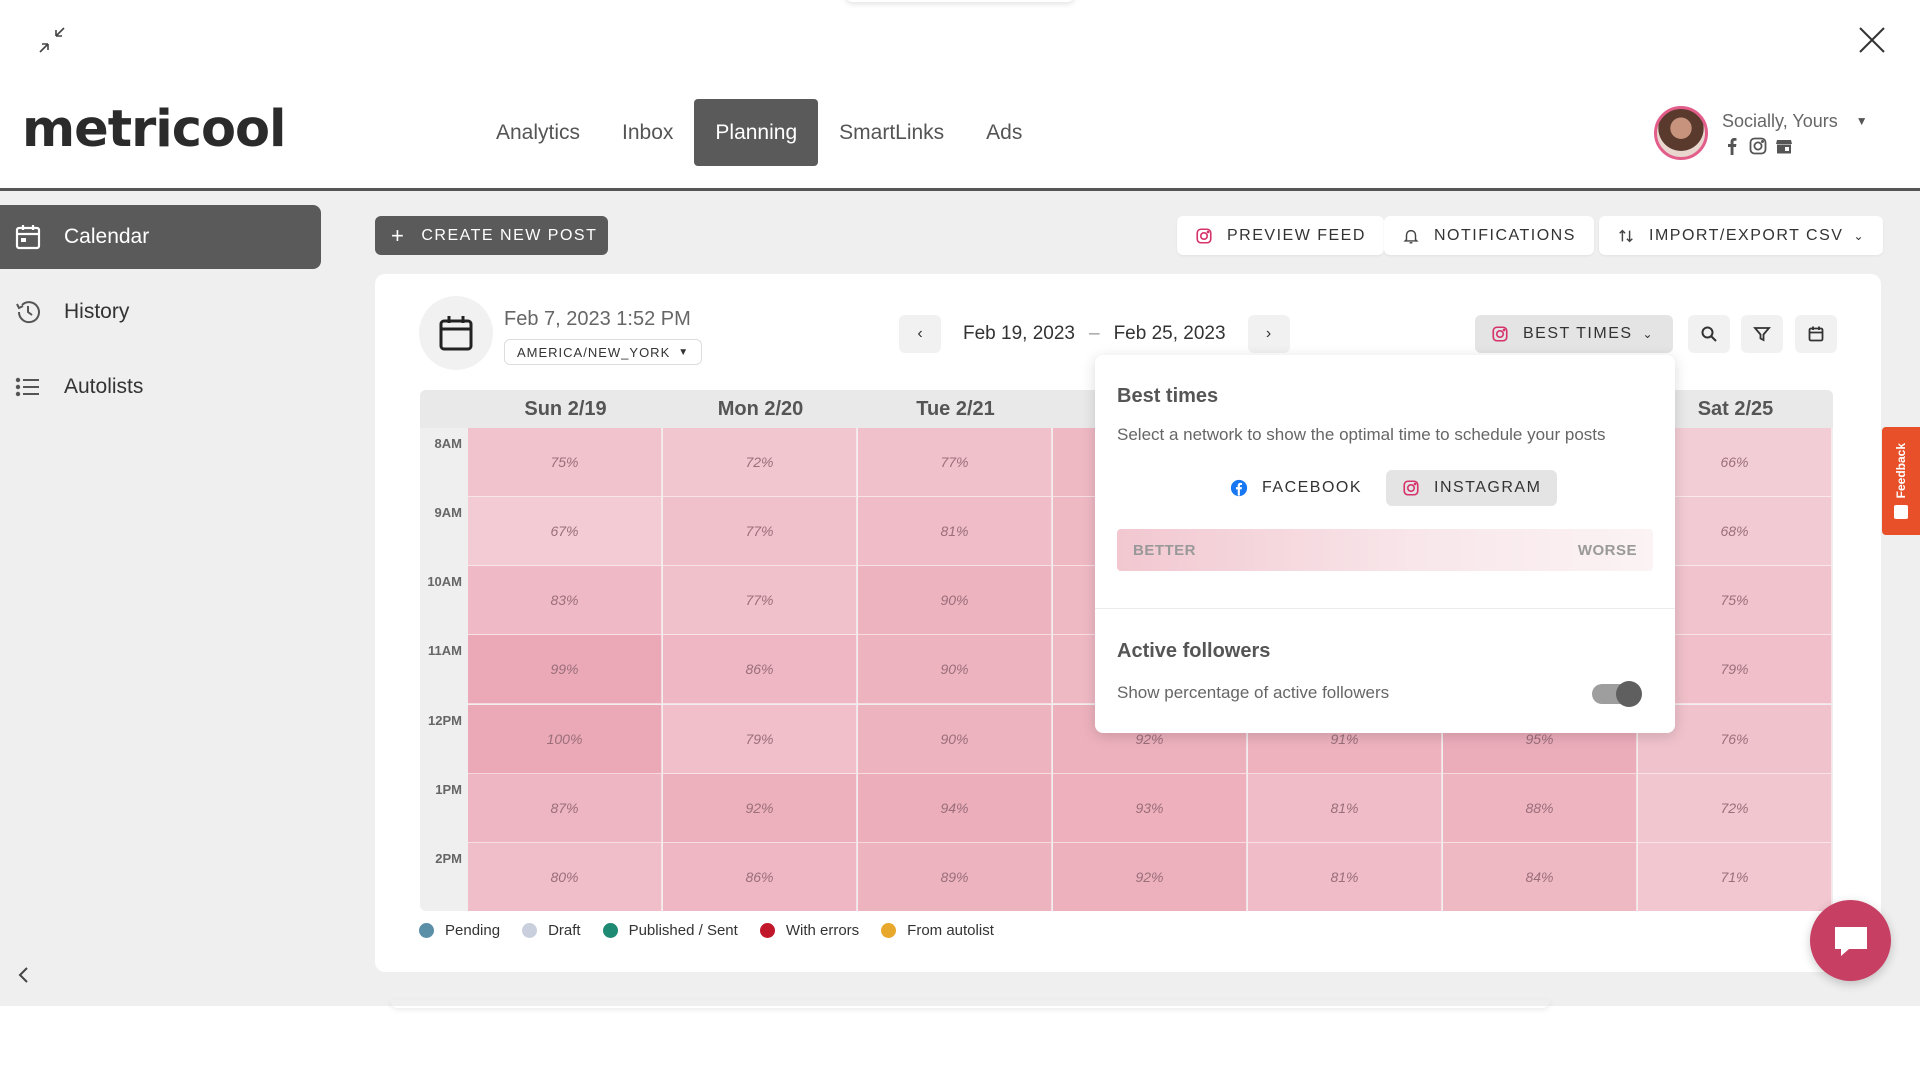  Describe the element at coordinates (683, 930) in the screenshot. I see `legend-label: Published / Sent` at that location.